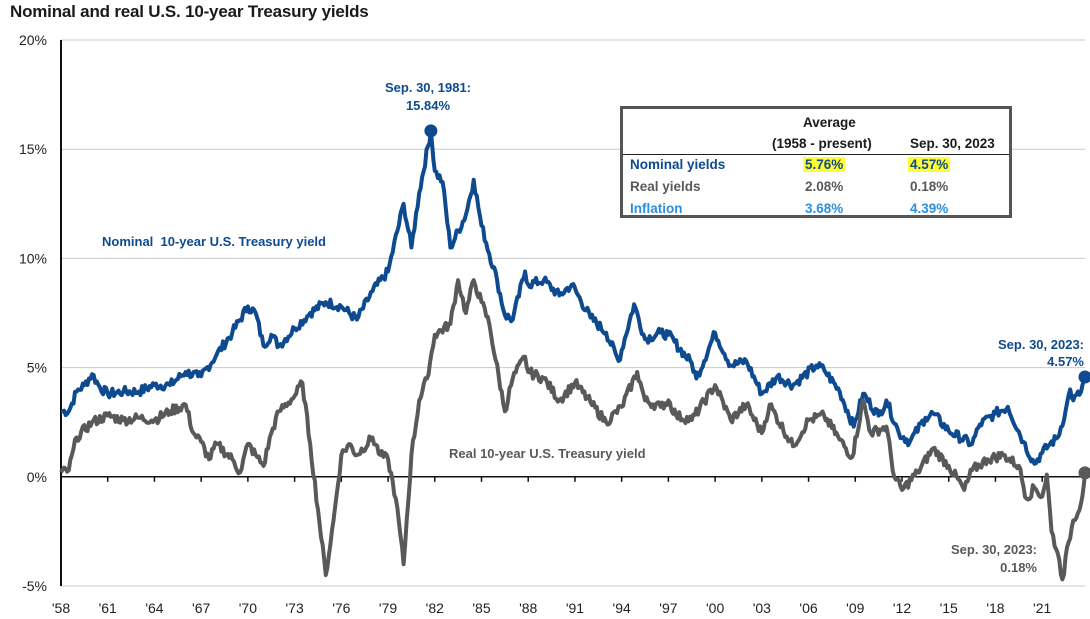  Describe the element at coordinates (929, 208) in the screenshot. I see `row-current: 4.39%` at that location.